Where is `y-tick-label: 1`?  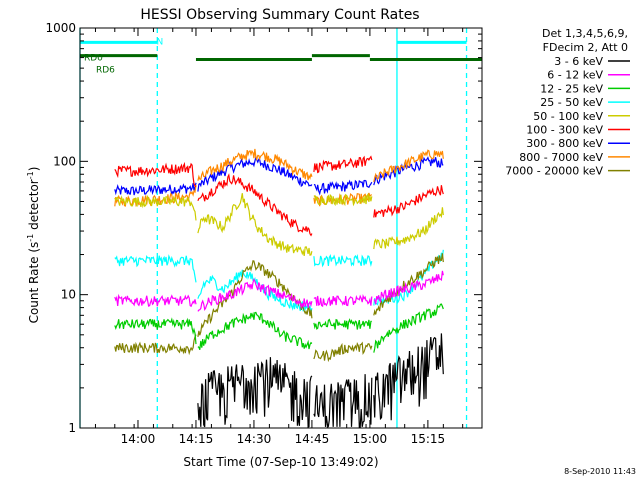 y-tick-label: 1 is located at coordinates (72, 428).